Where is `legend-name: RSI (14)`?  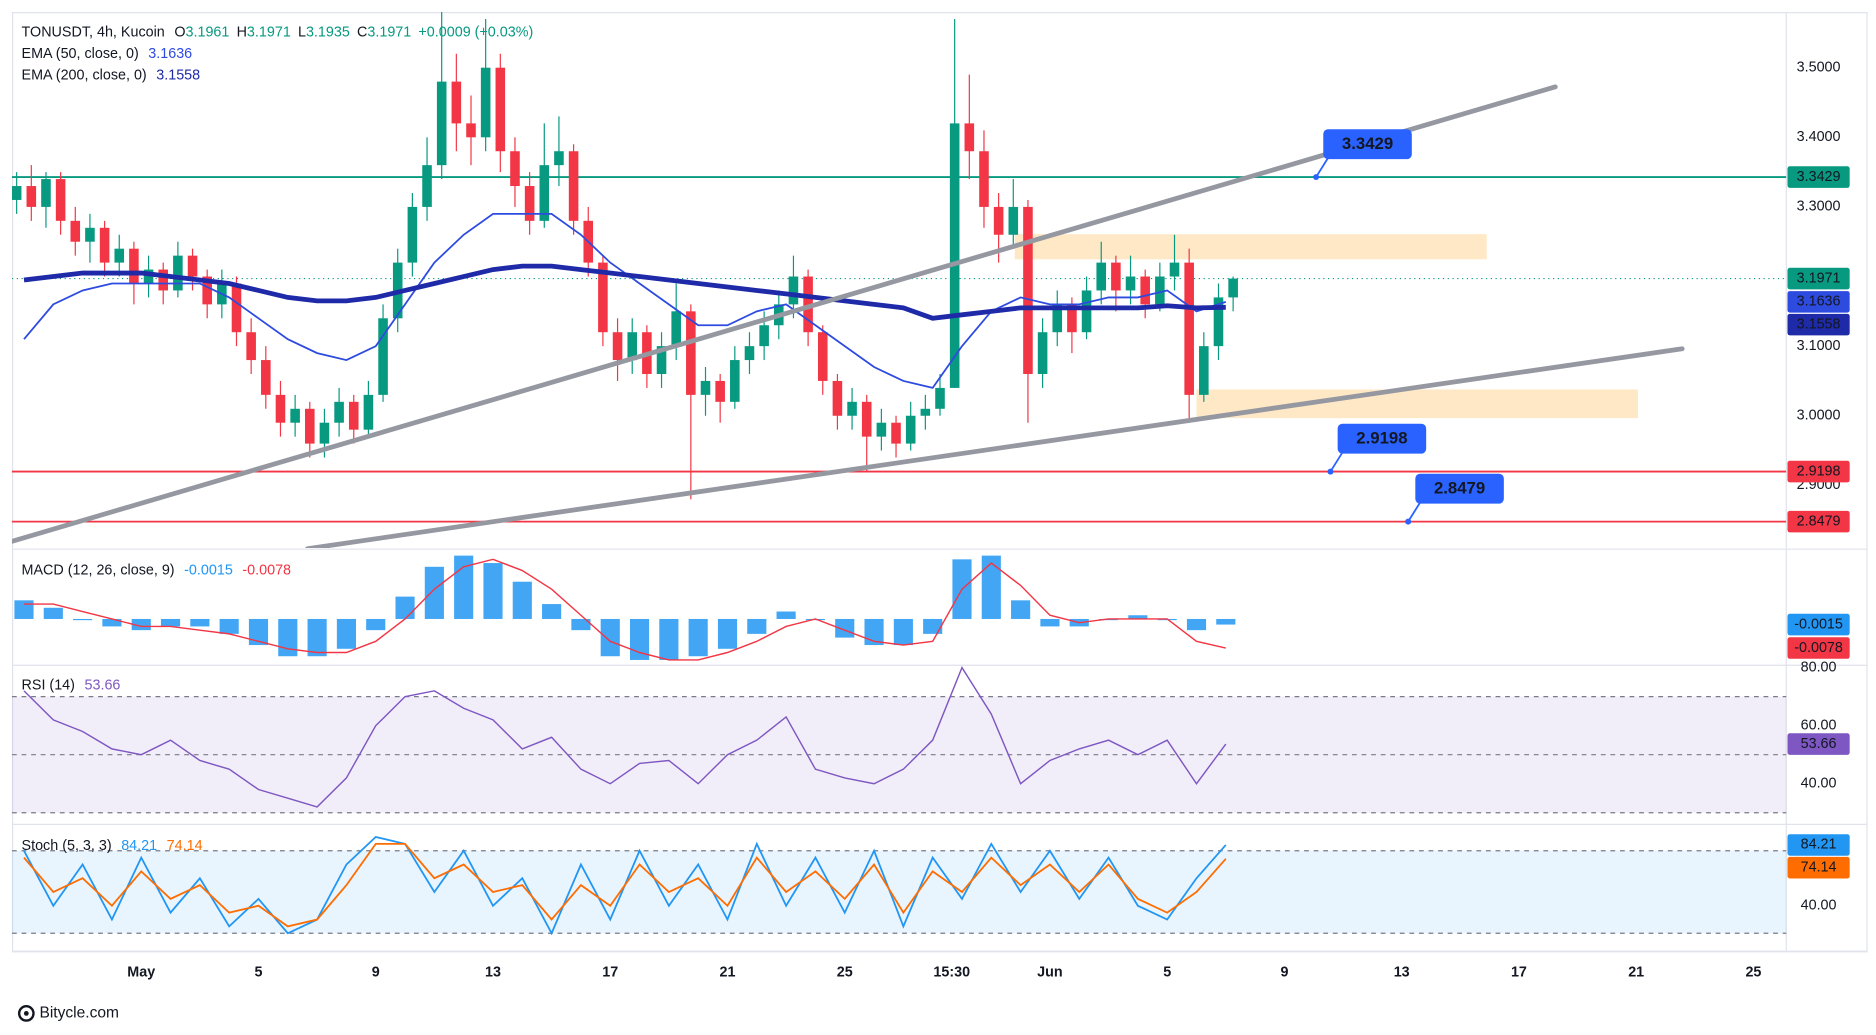 legend-name: RSI (14) is located at coordinates (48, 685).